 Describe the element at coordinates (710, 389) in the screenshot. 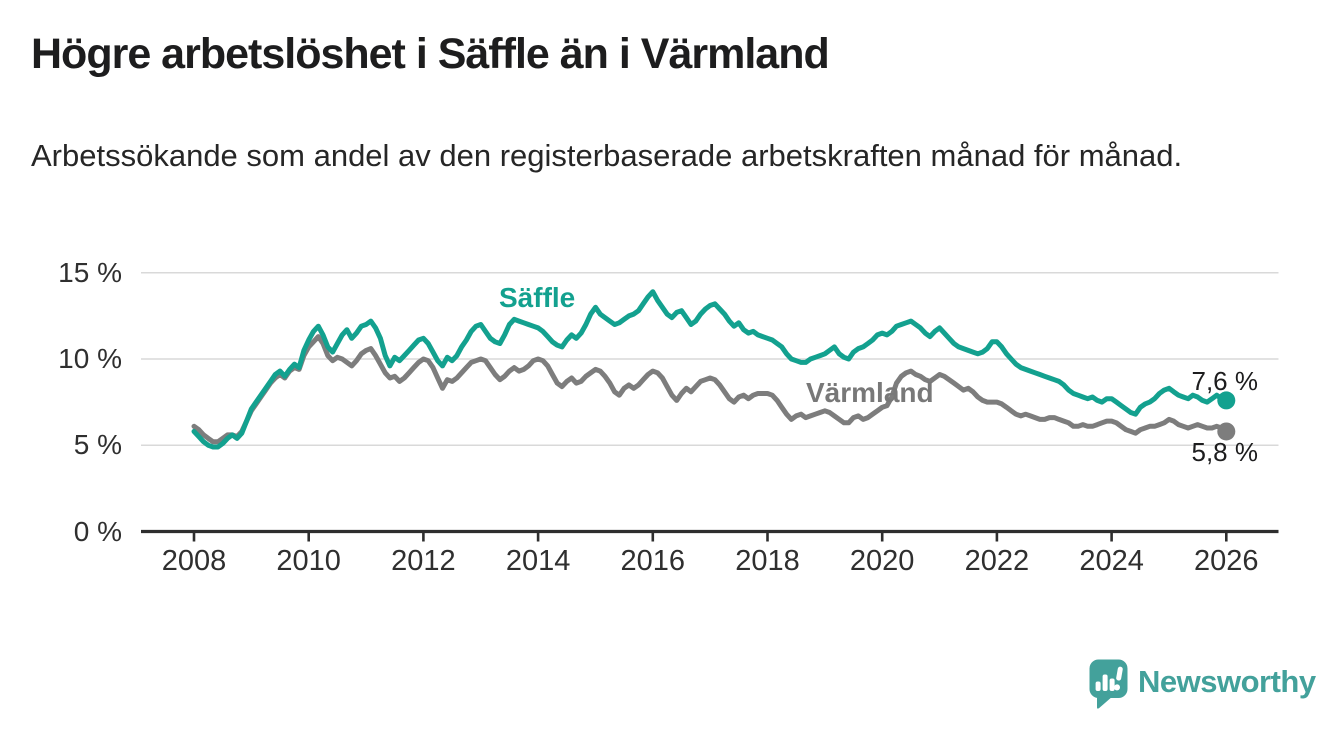

I see `series-line-Värmland` at that location.